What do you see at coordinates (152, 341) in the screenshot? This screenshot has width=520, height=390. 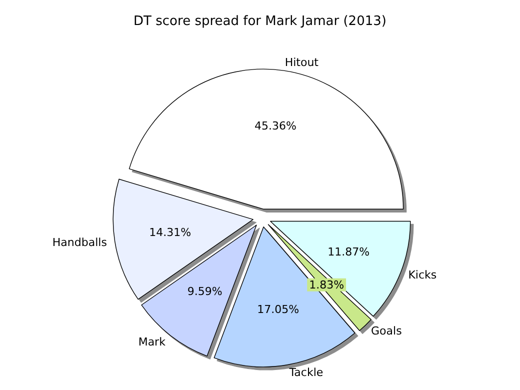 I see `slice-label: Mark` at bounding box center [152, 341].